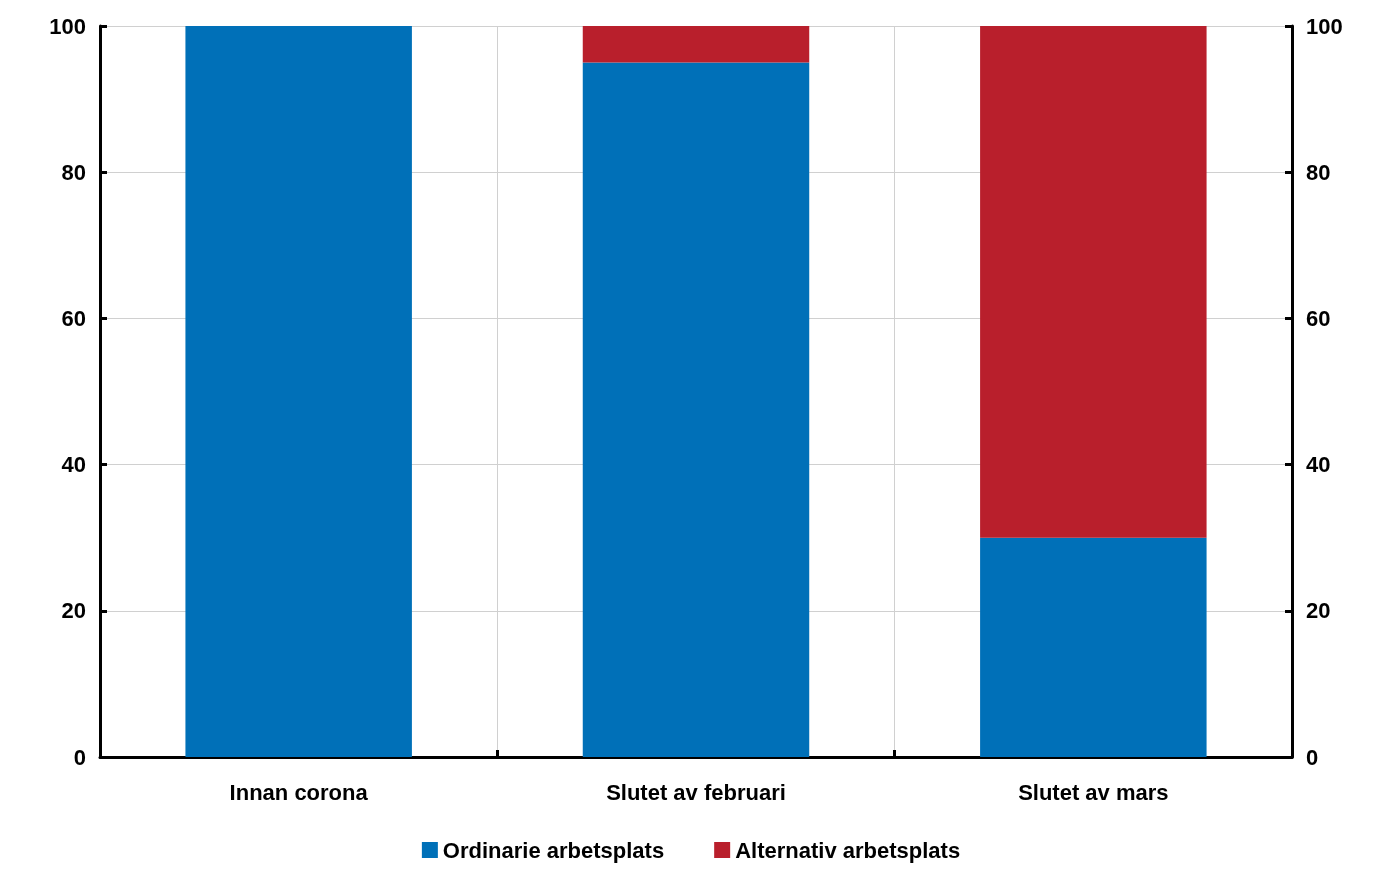 The image size is (1382, 874). I want to click on x-tick-label: Slutet av februari, so click(696, 792).